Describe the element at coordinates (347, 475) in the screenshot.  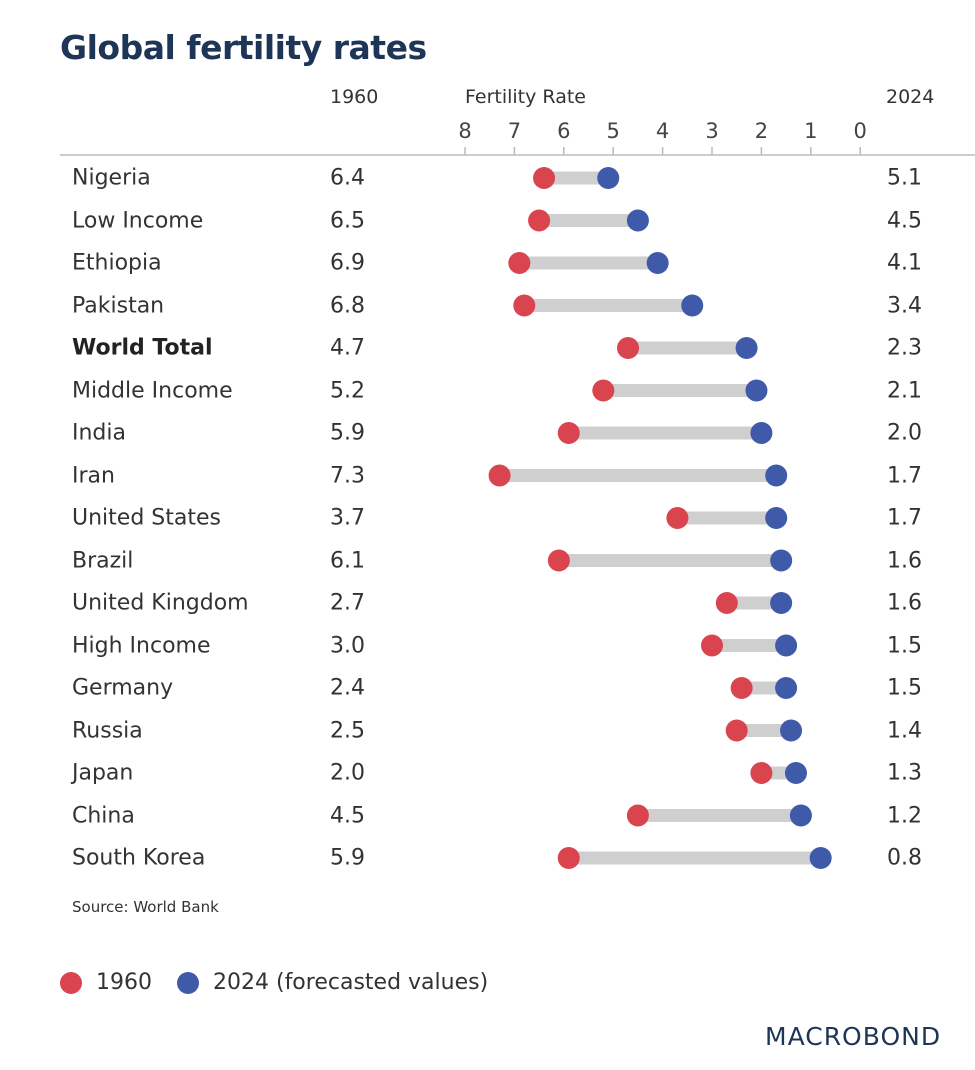
I see `value-1960: 7.3` at that location.